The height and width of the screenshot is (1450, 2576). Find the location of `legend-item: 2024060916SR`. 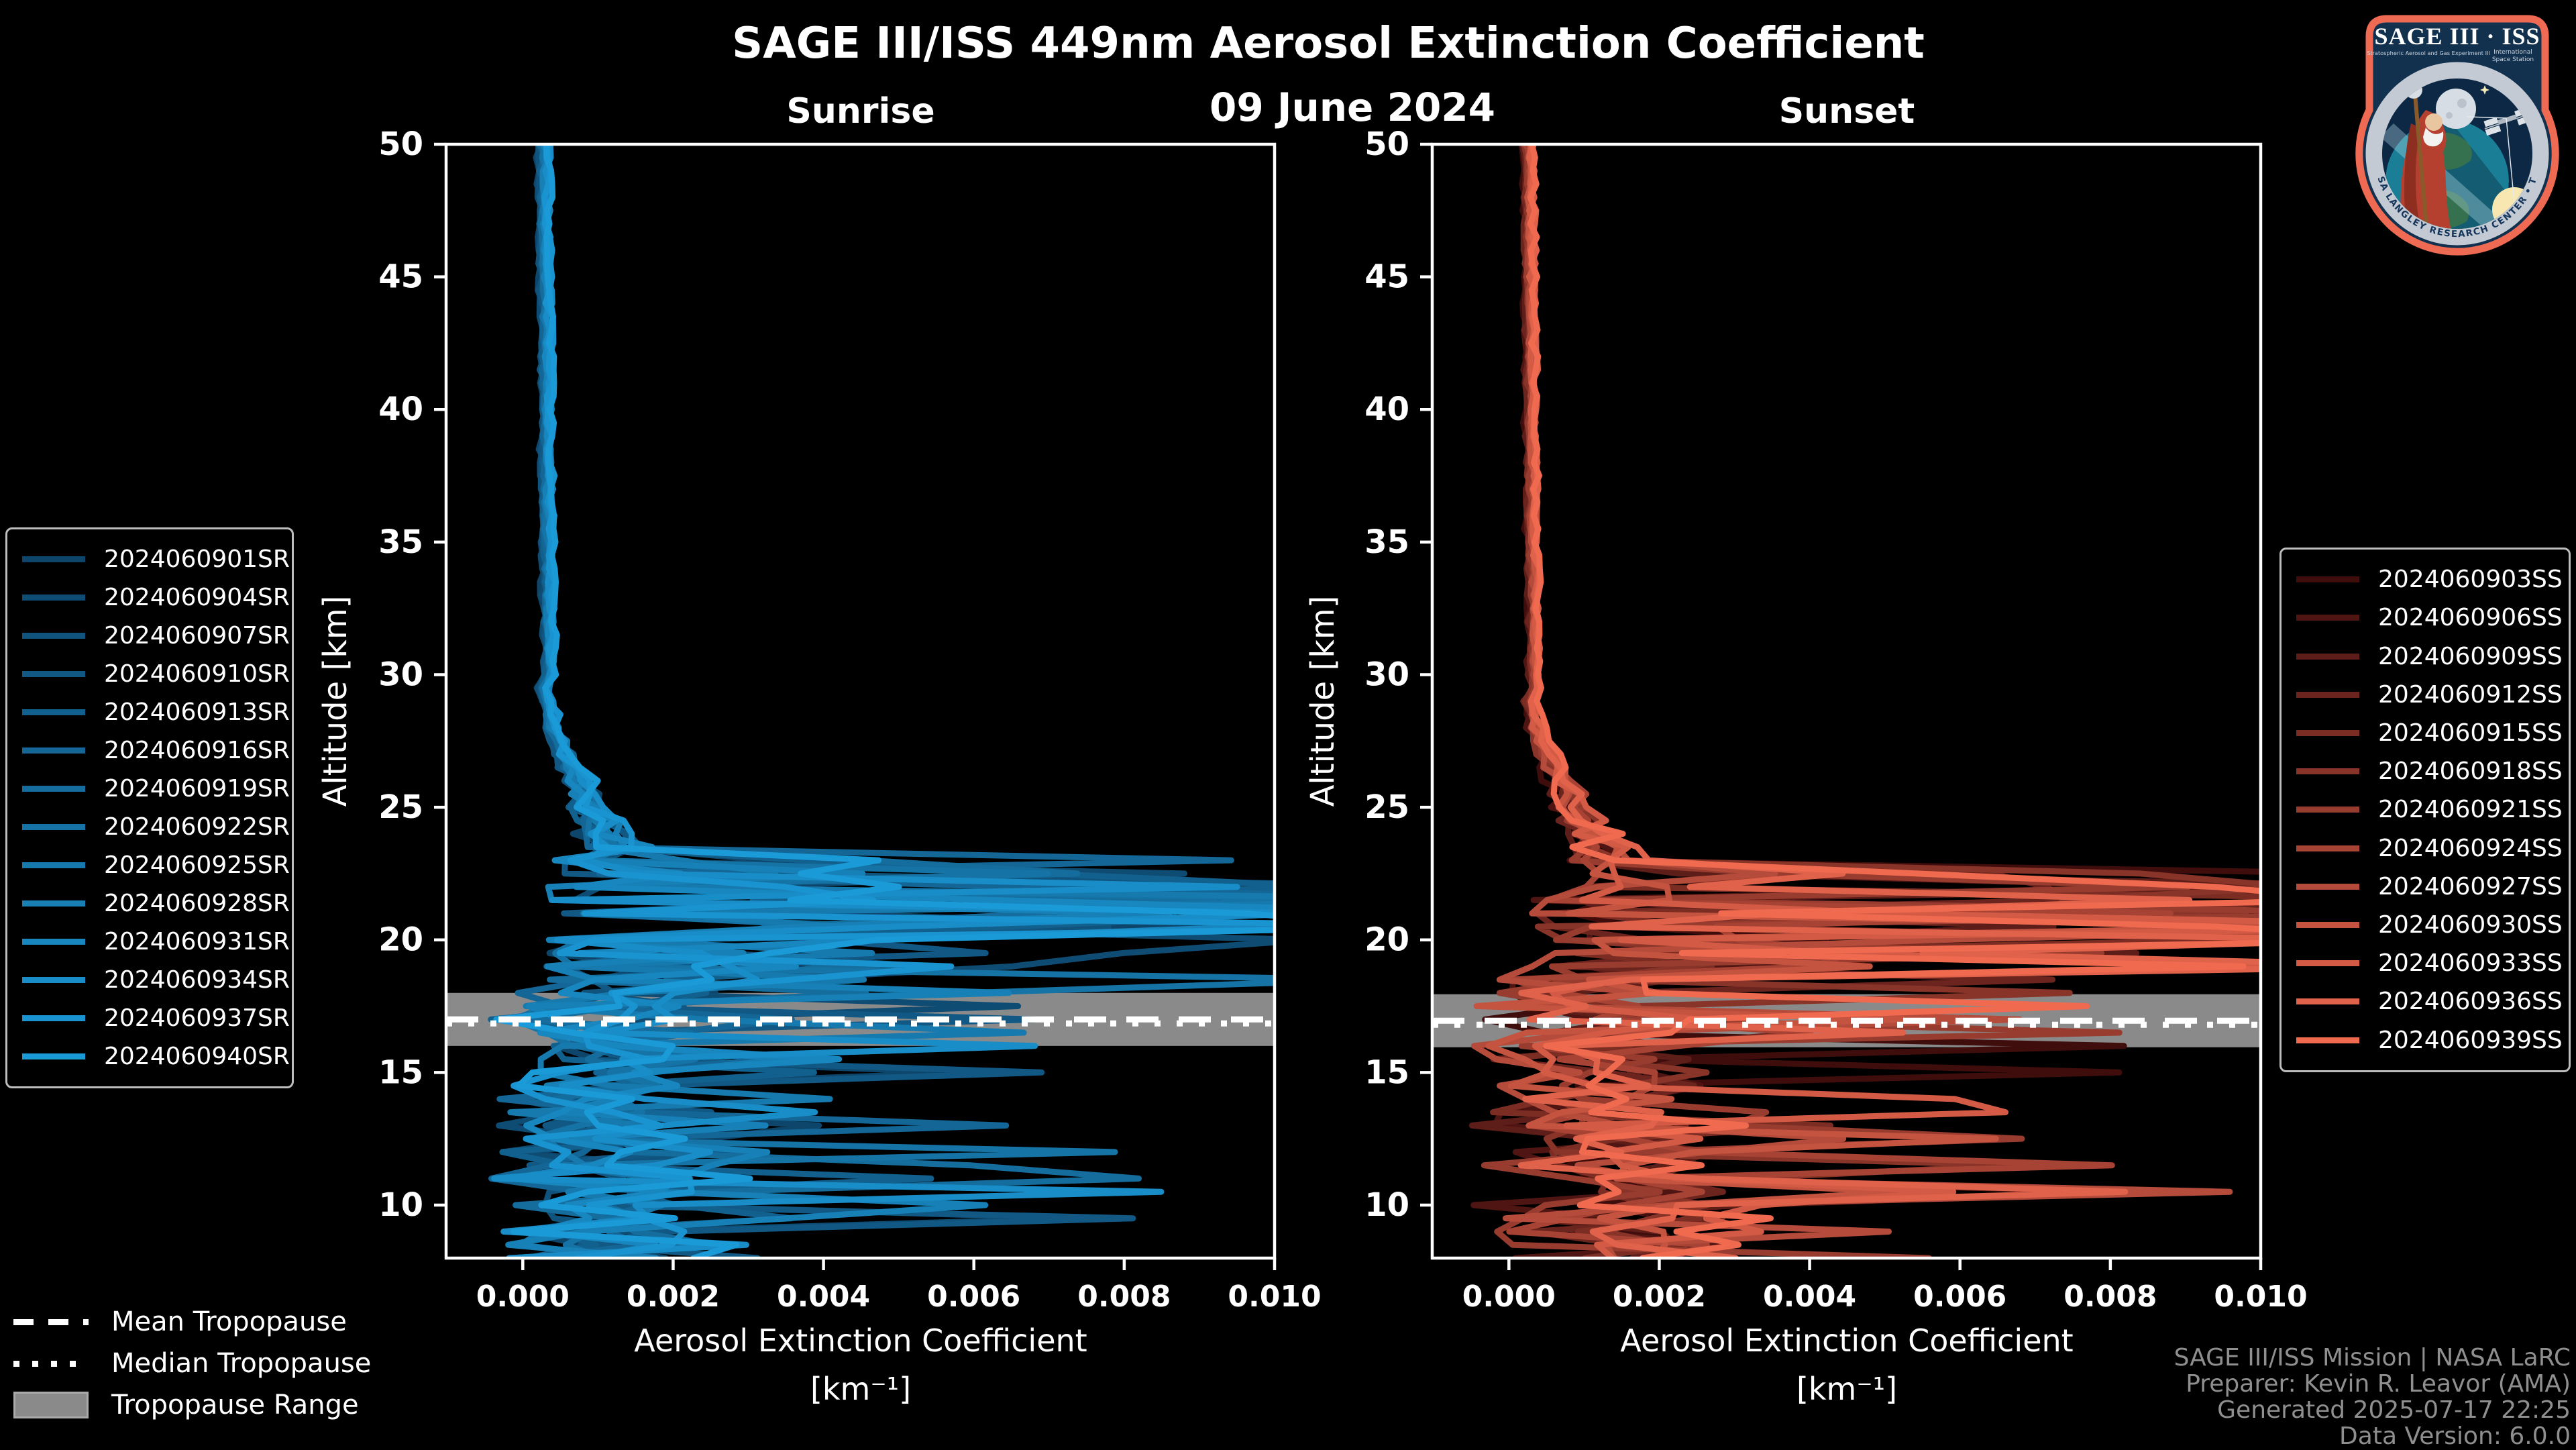

legend-item: 2024060916SR is located at coordinates (149, 751).